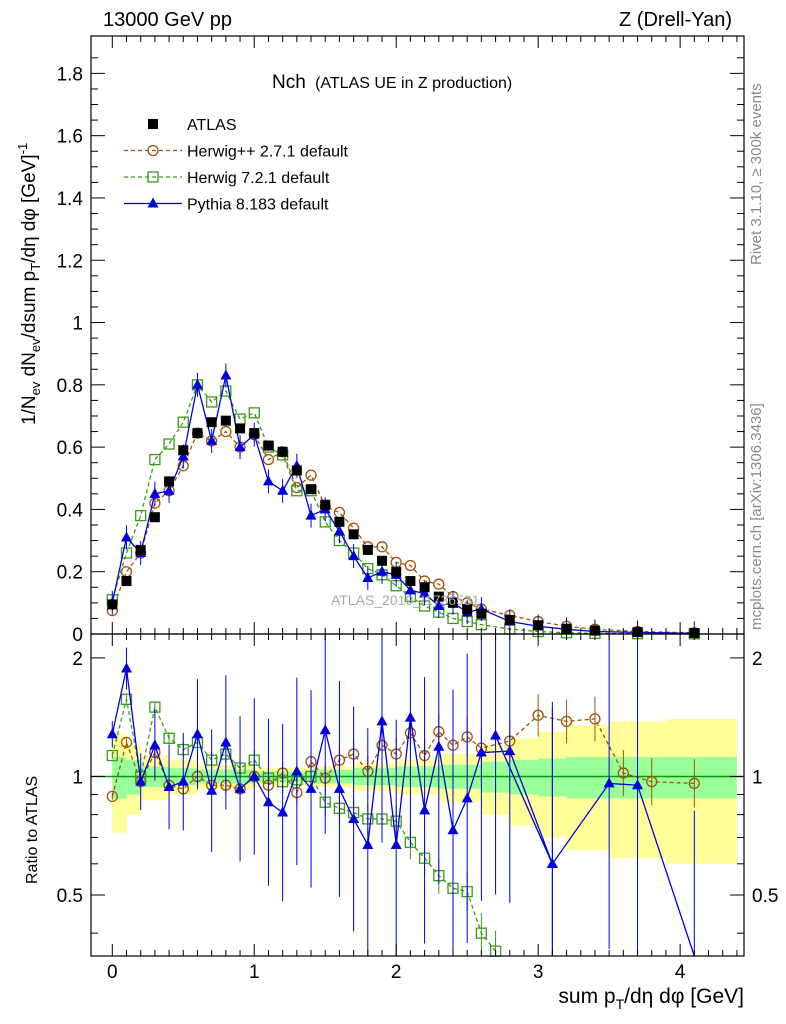  Describe the element at coordinates (538, 972) in the screenshot. I see `x-tick-label: 3` at that location.